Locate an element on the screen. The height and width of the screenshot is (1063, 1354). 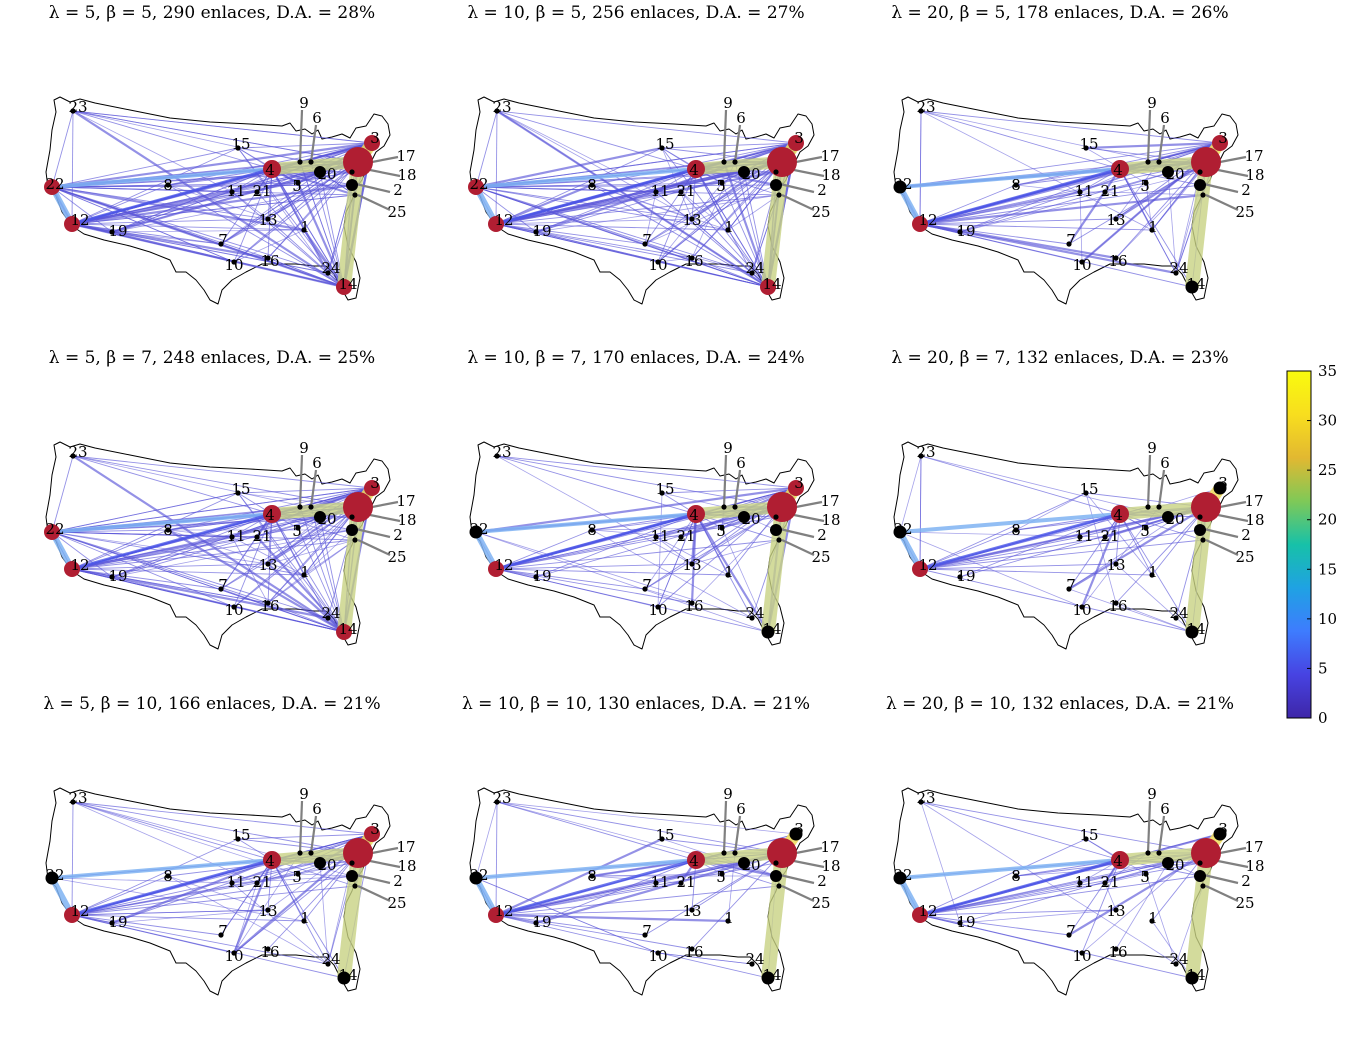
node-label-23: 23 is located at coordinates (925, 452).